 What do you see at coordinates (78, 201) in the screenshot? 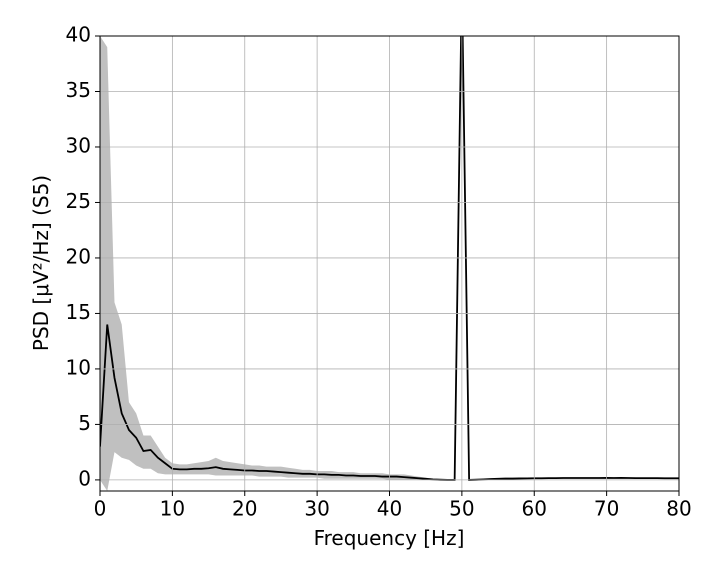
I see `y-tick-label: 25` at bounding box center [78, 201].